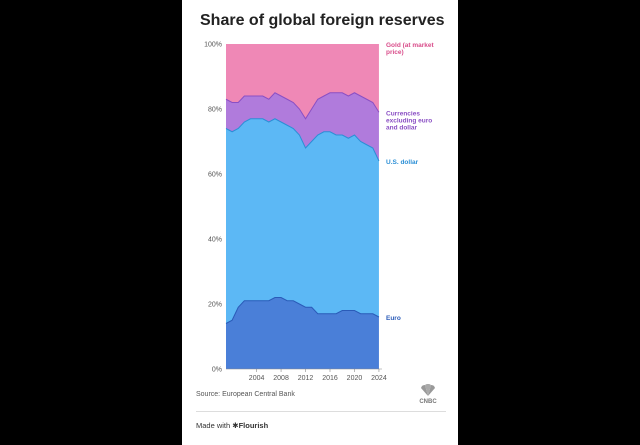 This screenshot has width=640, height=445. What do you see at coordinates (215, 110) in the screenshot?
I see `y-tick-label: 80%` at bounding box center [215, 110].